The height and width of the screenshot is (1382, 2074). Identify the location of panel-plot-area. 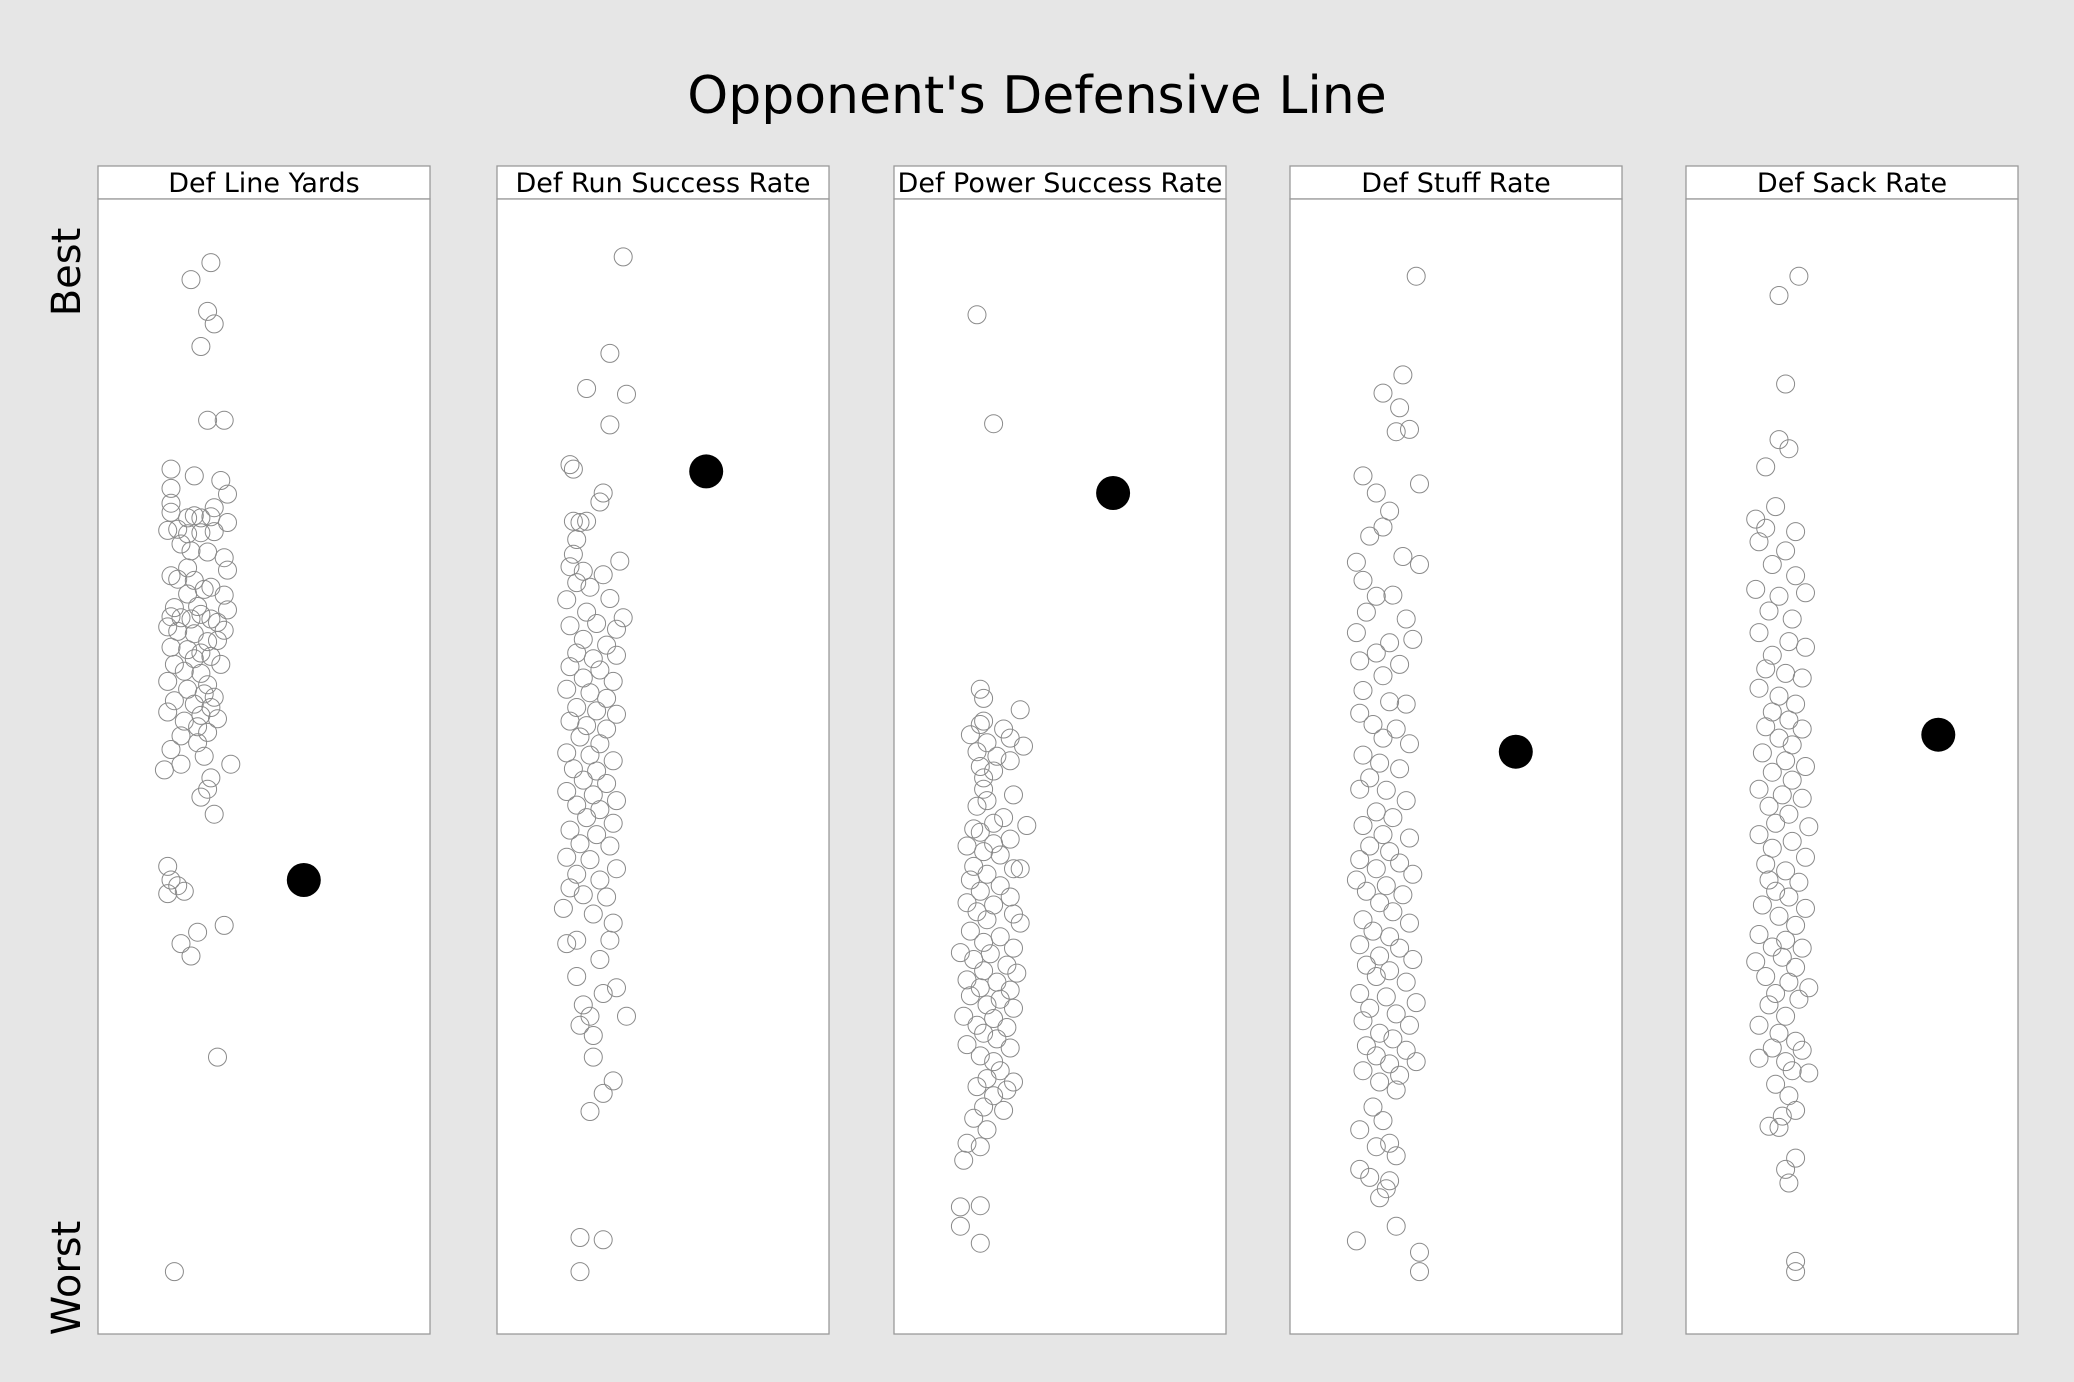
(264, 766).